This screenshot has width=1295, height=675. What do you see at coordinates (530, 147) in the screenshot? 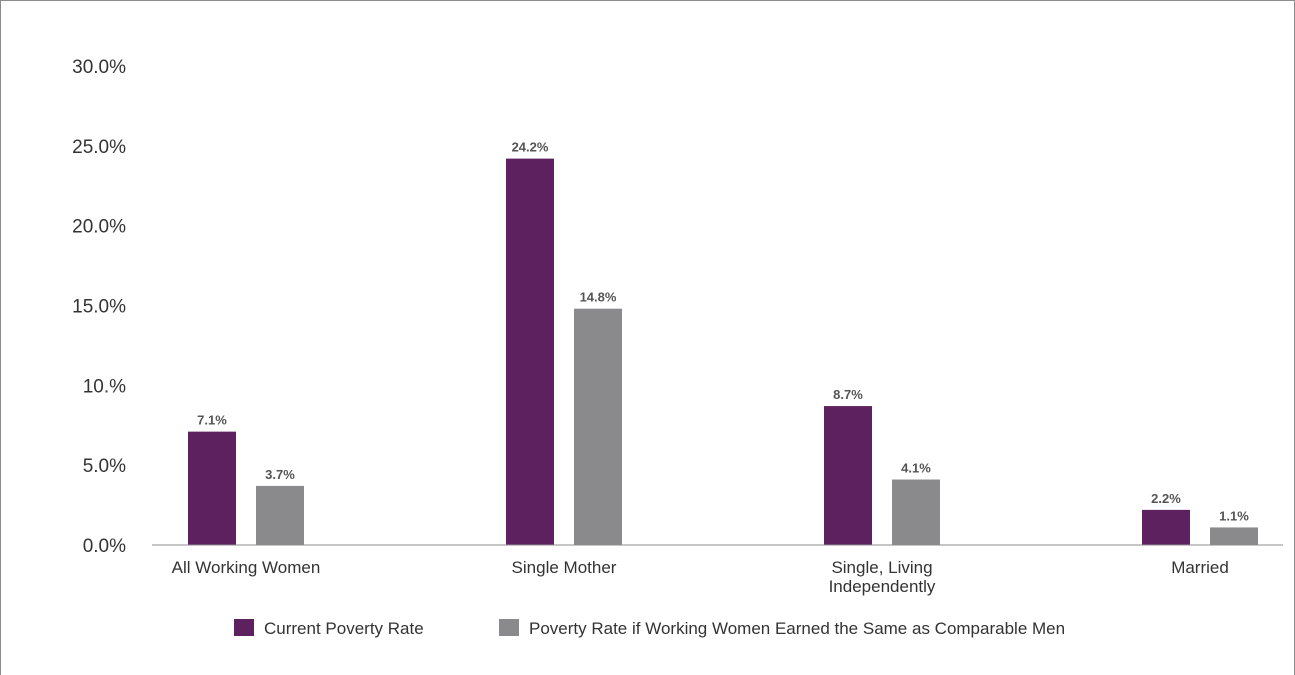
I see `data-label: 24.2%` at bounding box center [530, 147].